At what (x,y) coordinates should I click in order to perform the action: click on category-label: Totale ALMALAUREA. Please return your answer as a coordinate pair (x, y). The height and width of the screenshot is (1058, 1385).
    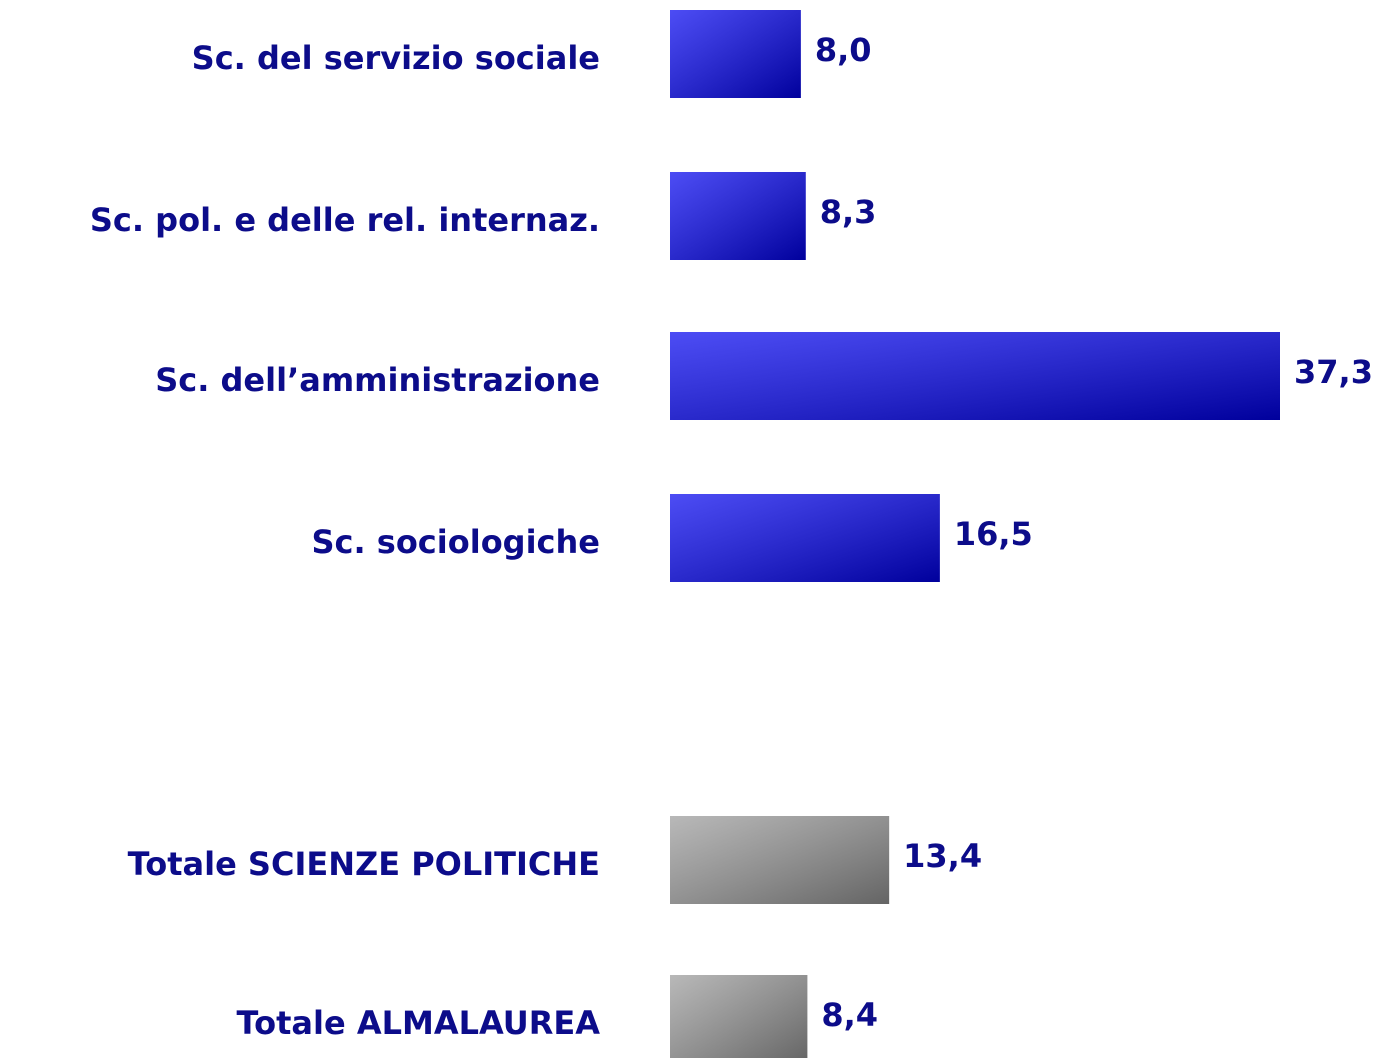
    Looking at the image, I should click on (419, 1023).